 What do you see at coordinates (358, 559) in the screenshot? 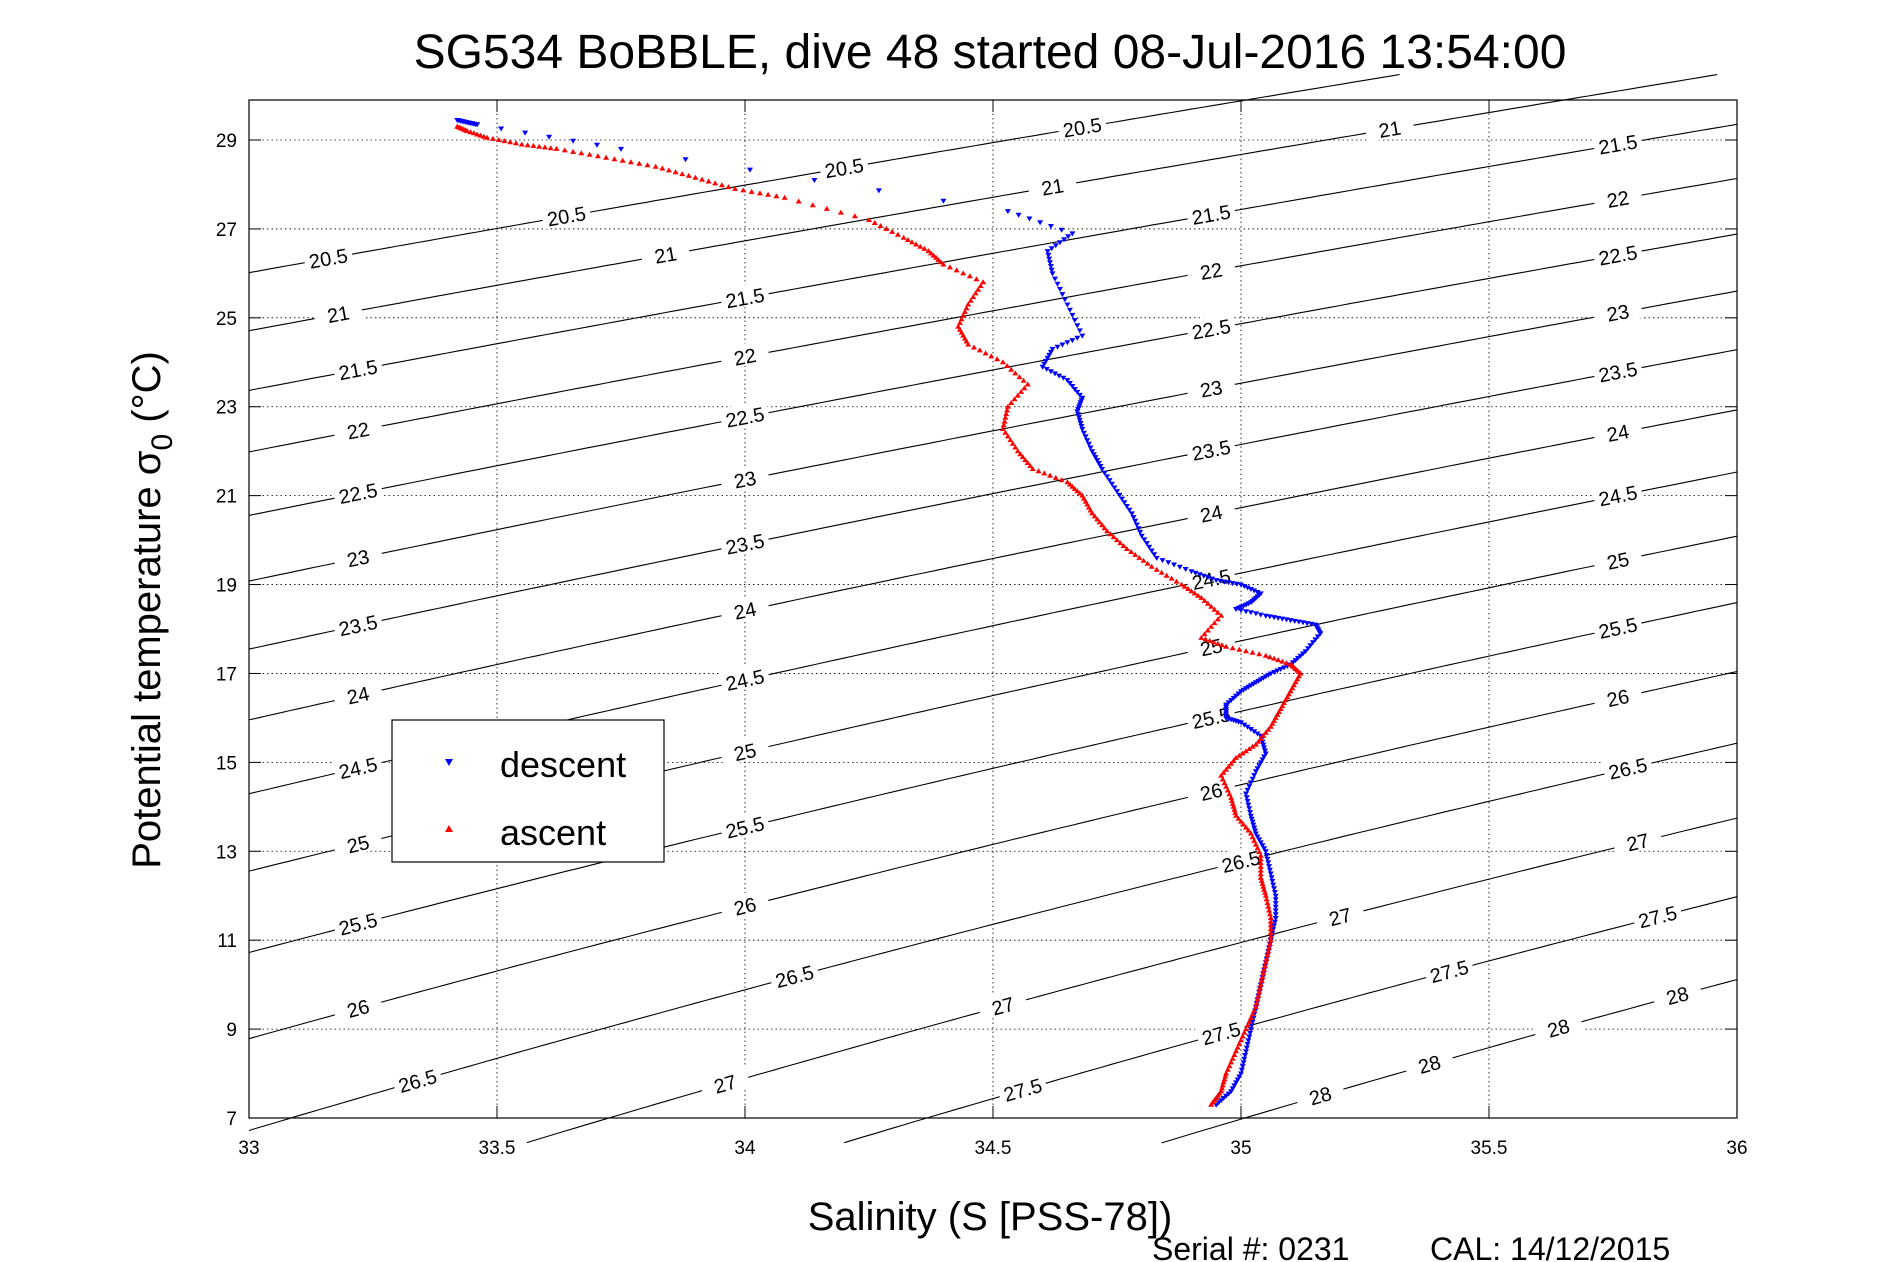
I see `contour-label: 23` at bounding box center [358, 559].